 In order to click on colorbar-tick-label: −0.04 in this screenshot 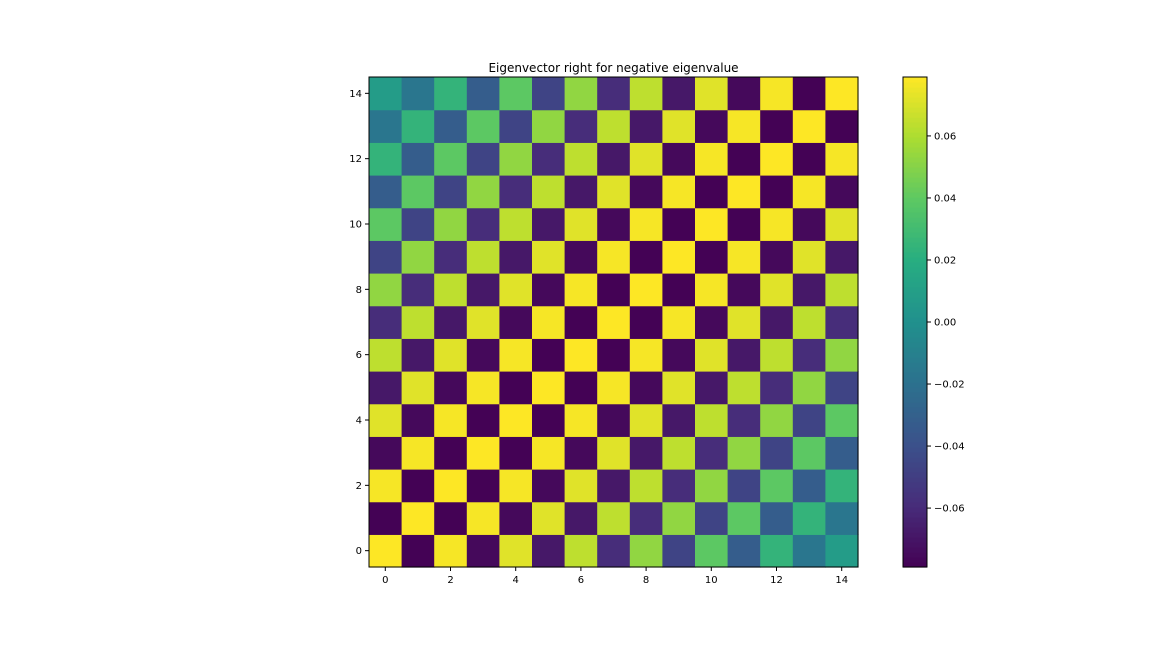, I will do `click(949, 447)`.